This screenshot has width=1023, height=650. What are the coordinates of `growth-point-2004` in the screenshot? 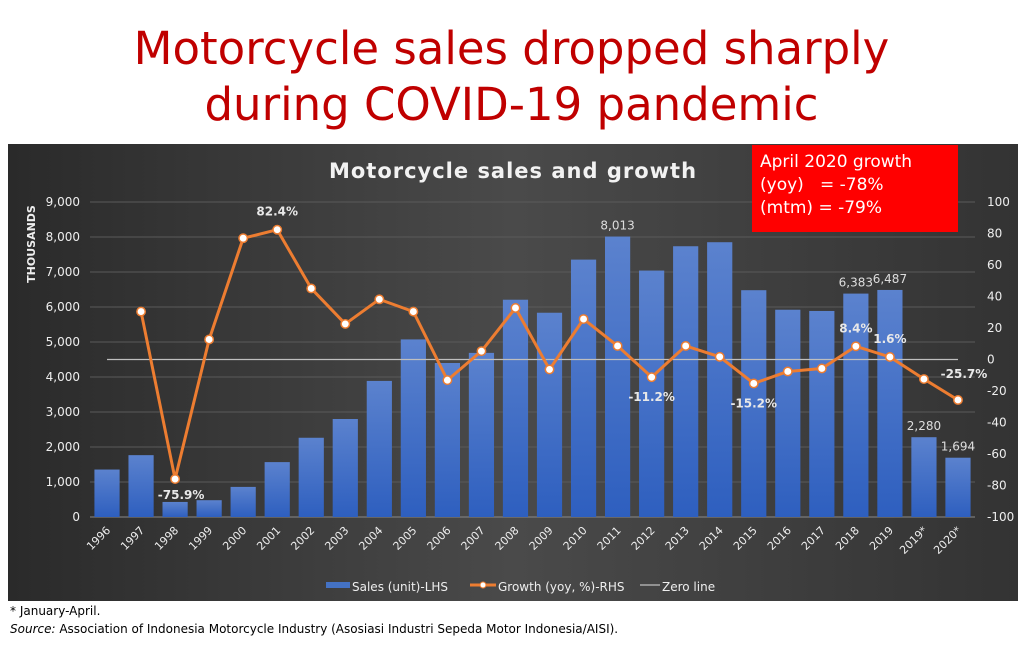 It's located at (379, 299).